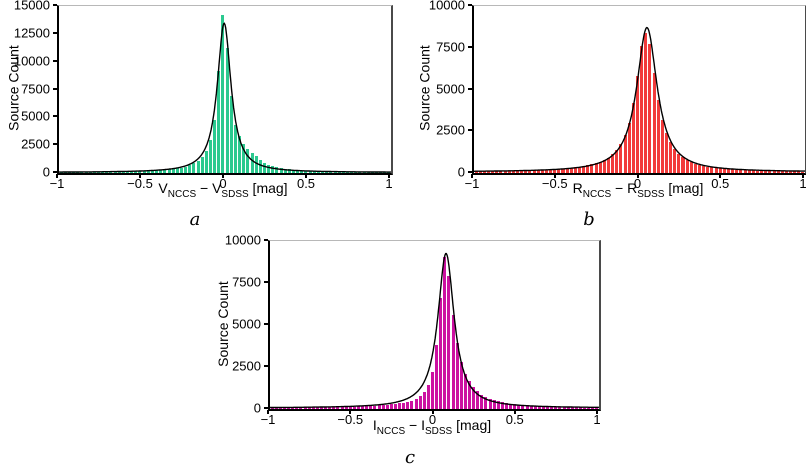 The height and width of the screenshot is (469, 806). Describe the element at coordinates (639, 89) in the screenshot. I see `histogram-bars-b` at that location.